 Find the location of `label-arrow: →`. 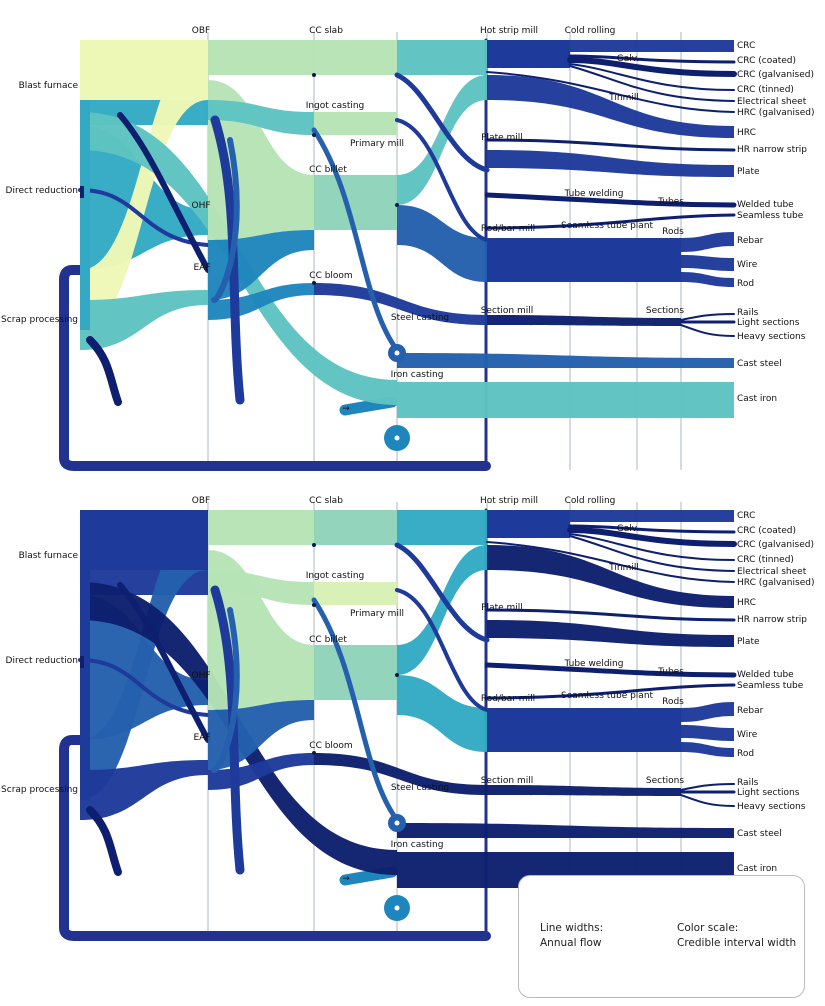

label-arrow: → is located at coordinates (346, 409).